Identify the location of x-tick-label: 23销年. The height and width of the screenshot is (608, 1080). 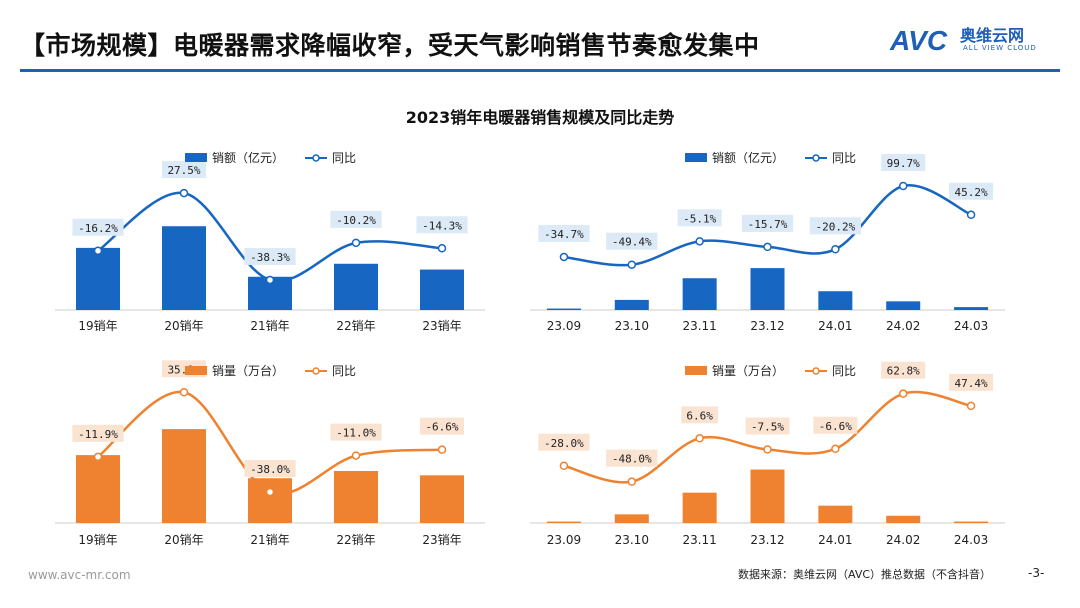
(441, 326).